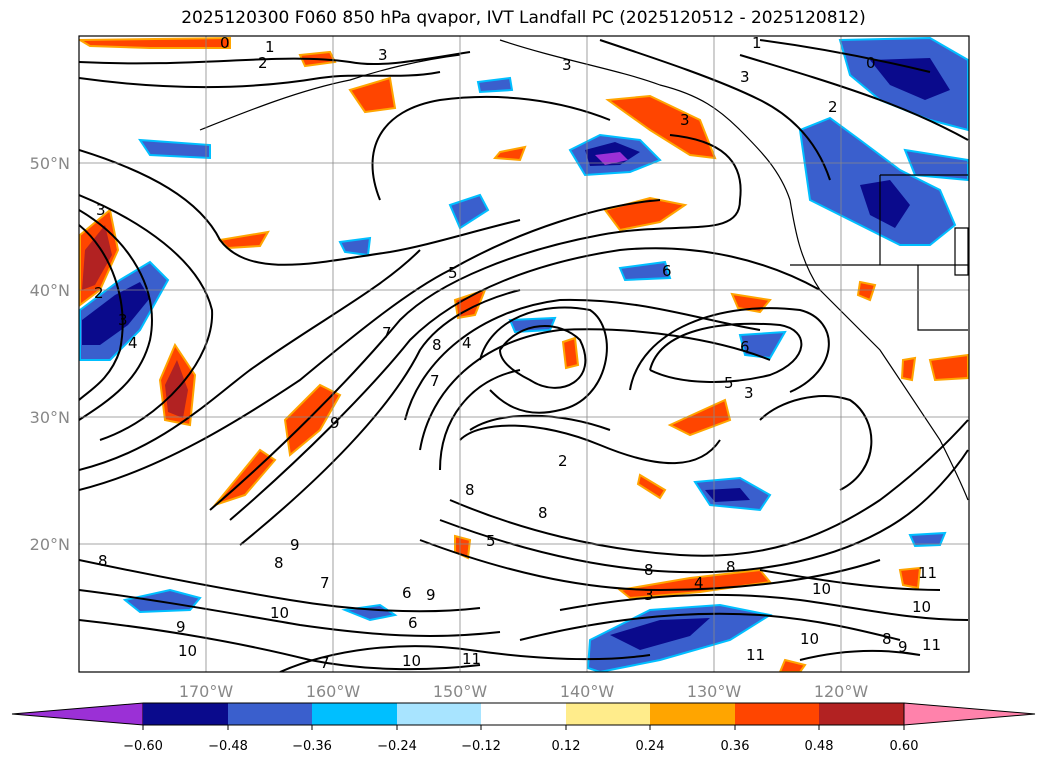 This screenshot has width=1047, height=765. Describe the element at coordinates (481, 746) in the screenshot. I see `colorbar-tick-label: −0.12` at that location.